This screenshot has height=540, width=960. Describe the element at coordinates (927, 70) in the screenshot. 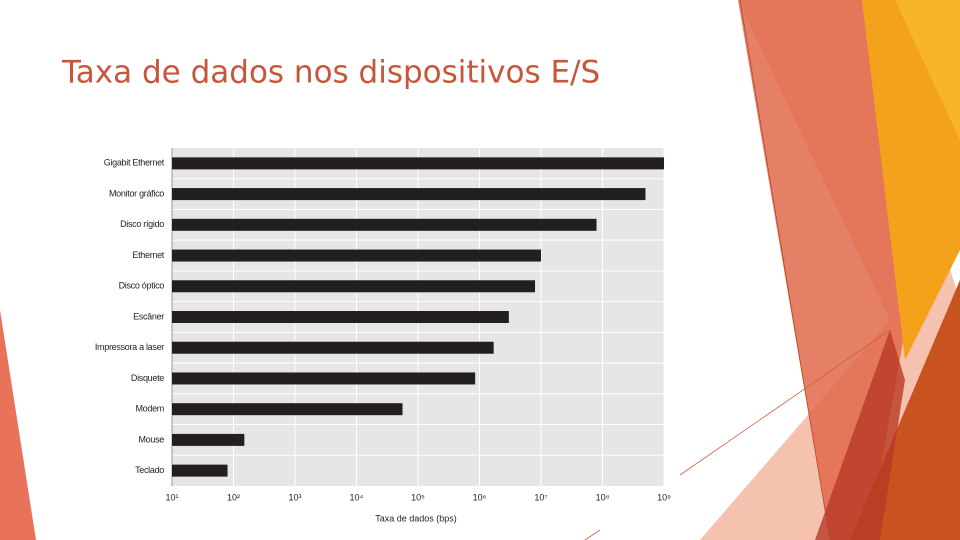

I see `gold-shape` at that location.